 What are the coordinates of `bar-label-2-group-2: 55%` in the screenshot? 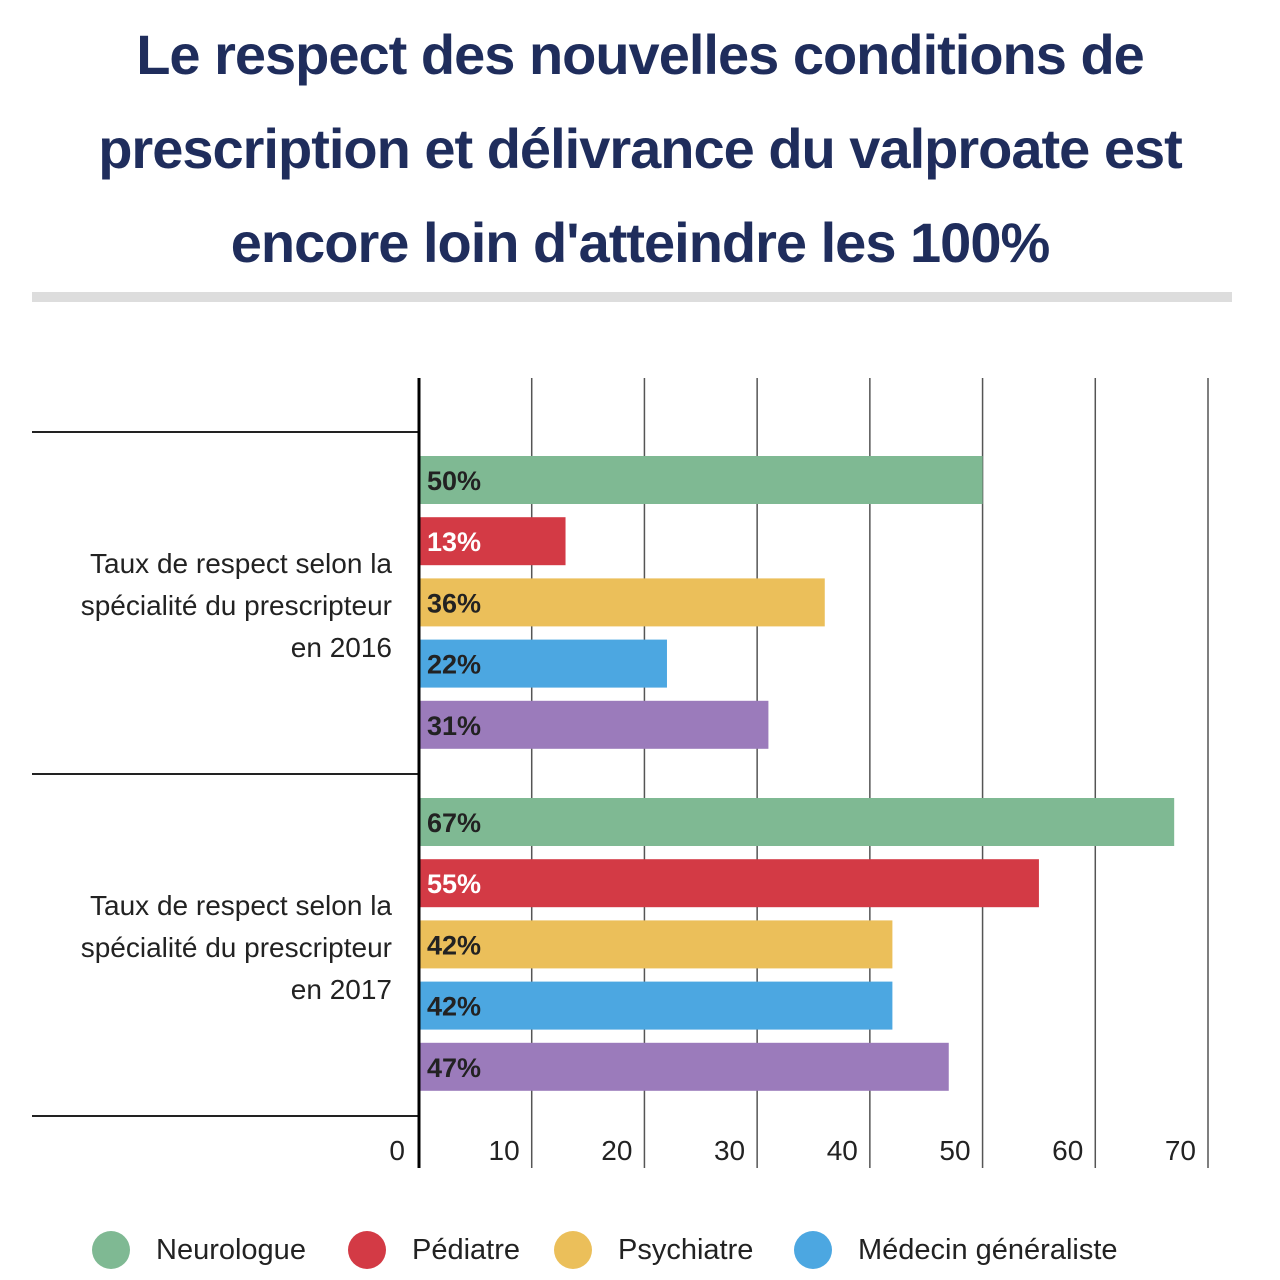 It's located at (454, 884).